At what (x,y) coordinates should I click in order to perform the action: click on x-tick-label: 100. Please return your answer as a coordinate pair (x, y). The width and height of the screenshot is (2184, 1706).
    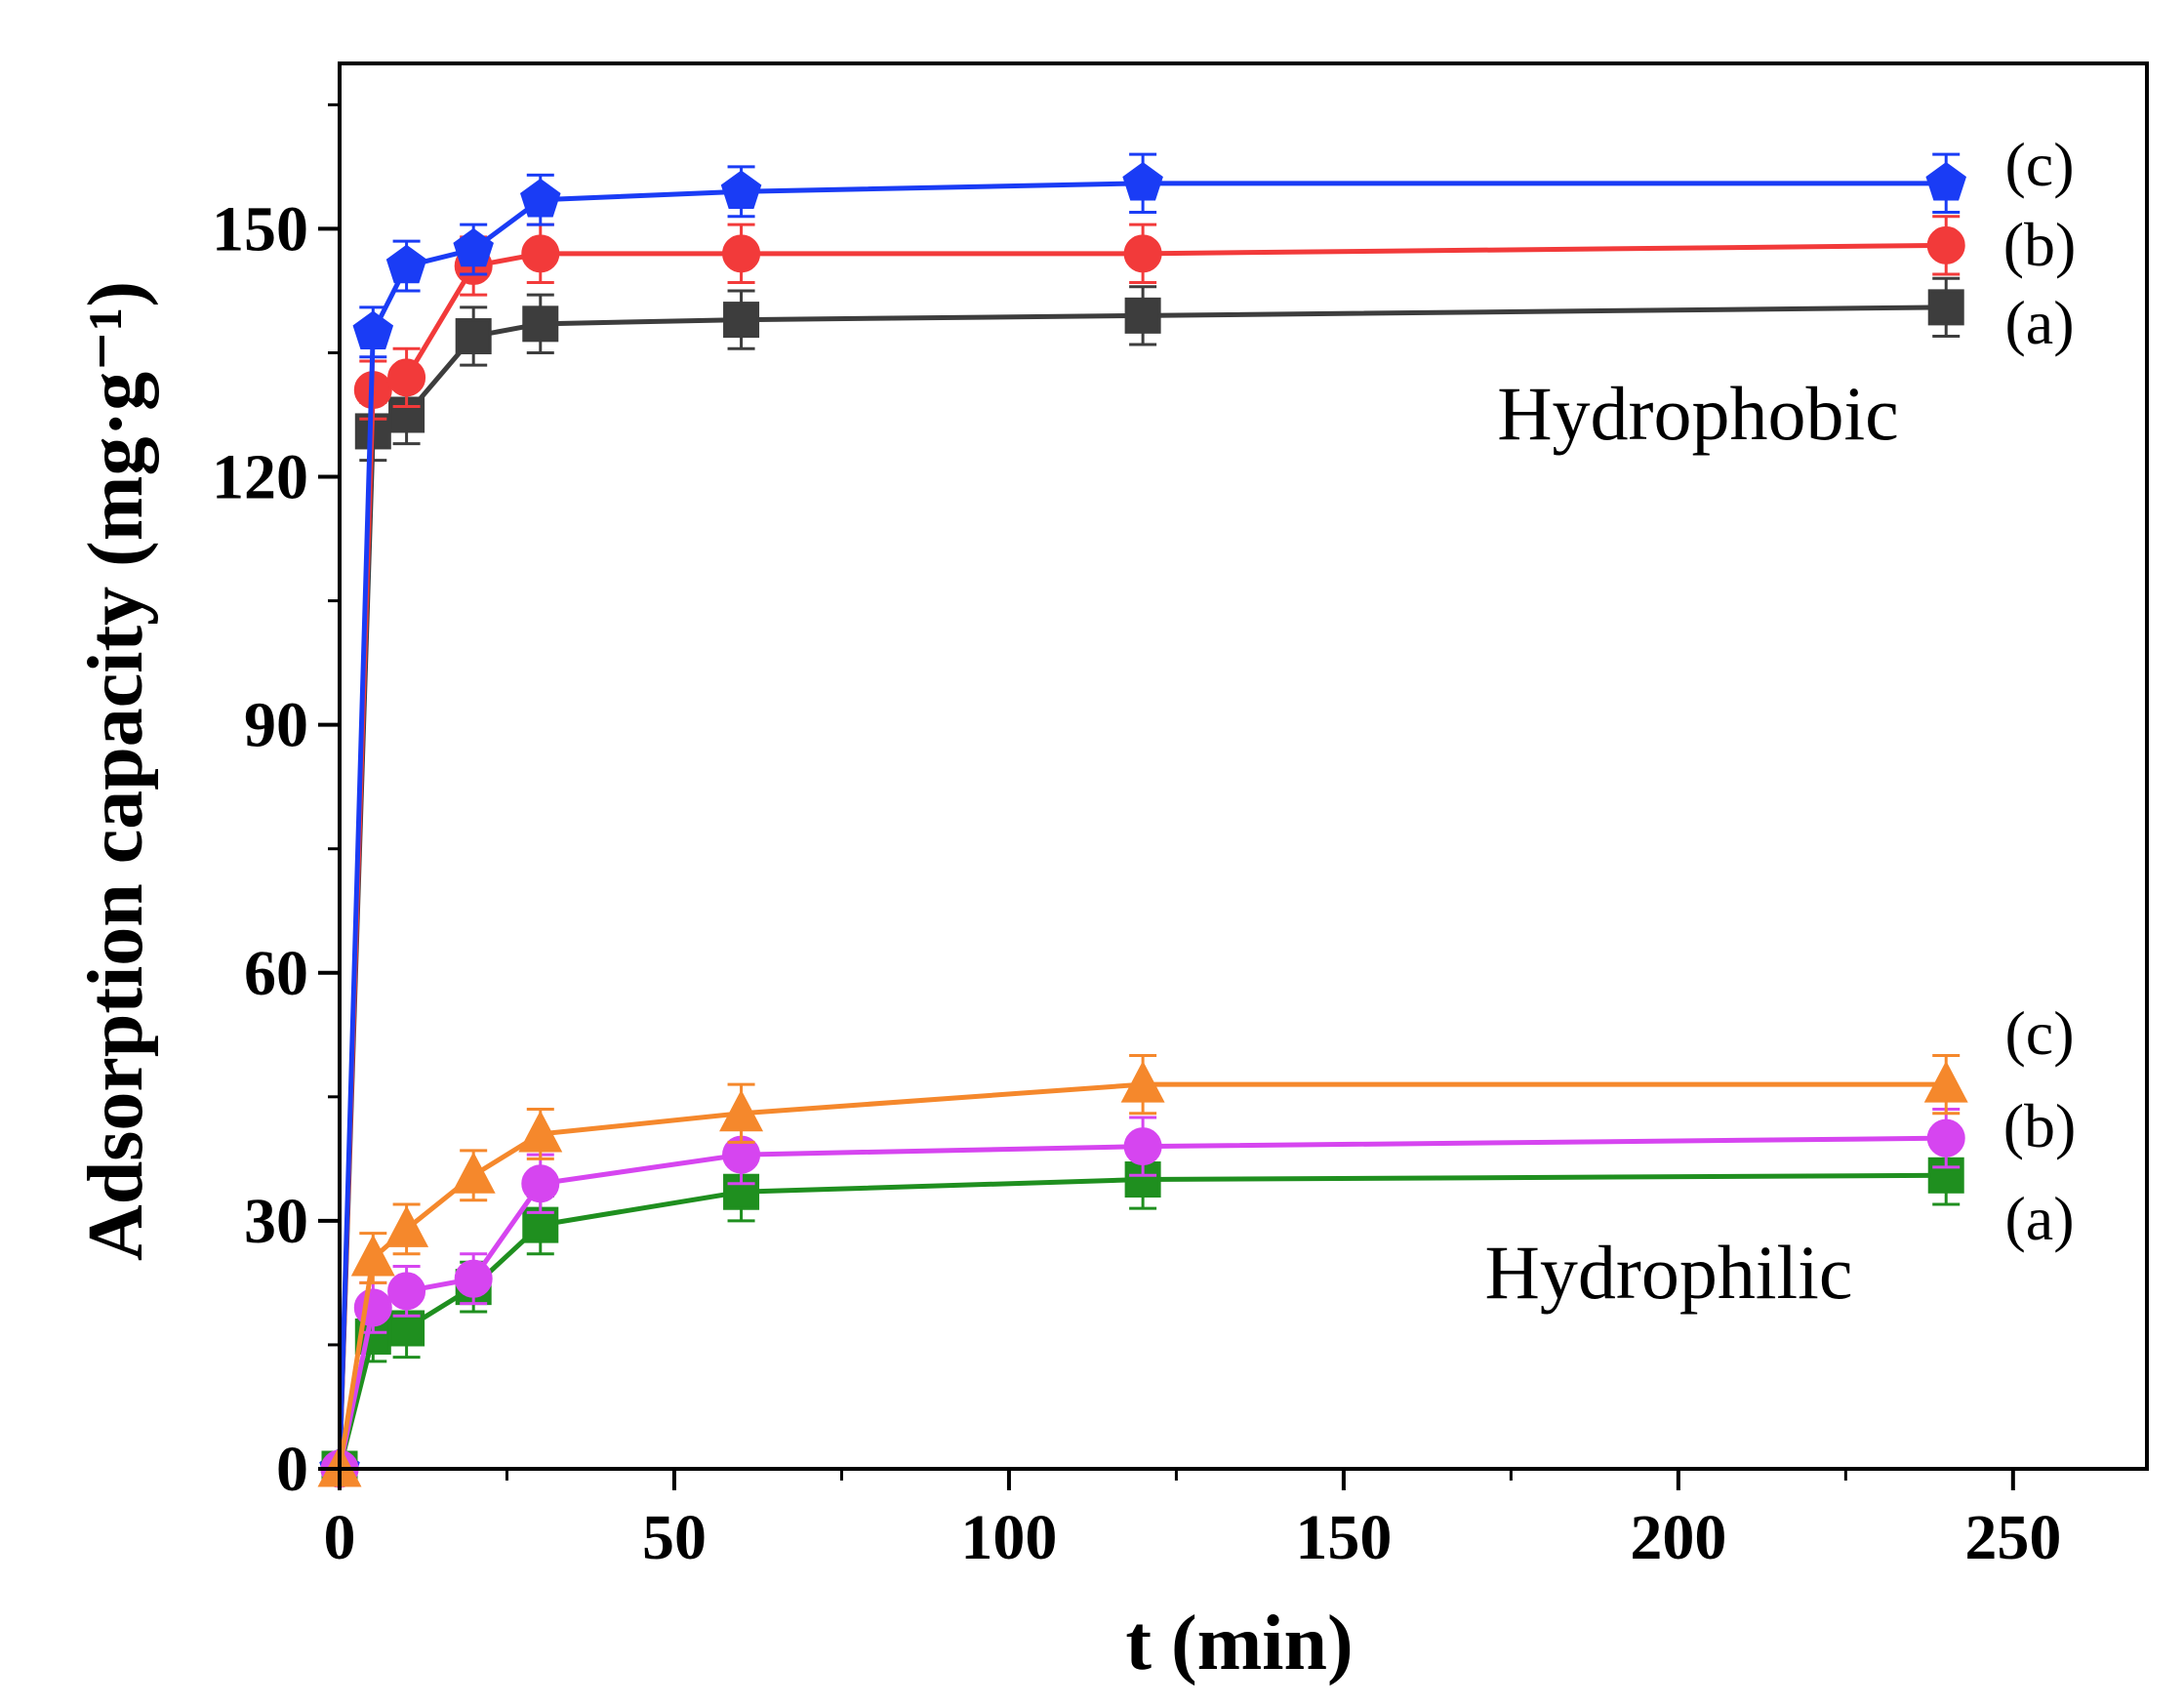
    Looking at the image, I should click on (1008, 1537).